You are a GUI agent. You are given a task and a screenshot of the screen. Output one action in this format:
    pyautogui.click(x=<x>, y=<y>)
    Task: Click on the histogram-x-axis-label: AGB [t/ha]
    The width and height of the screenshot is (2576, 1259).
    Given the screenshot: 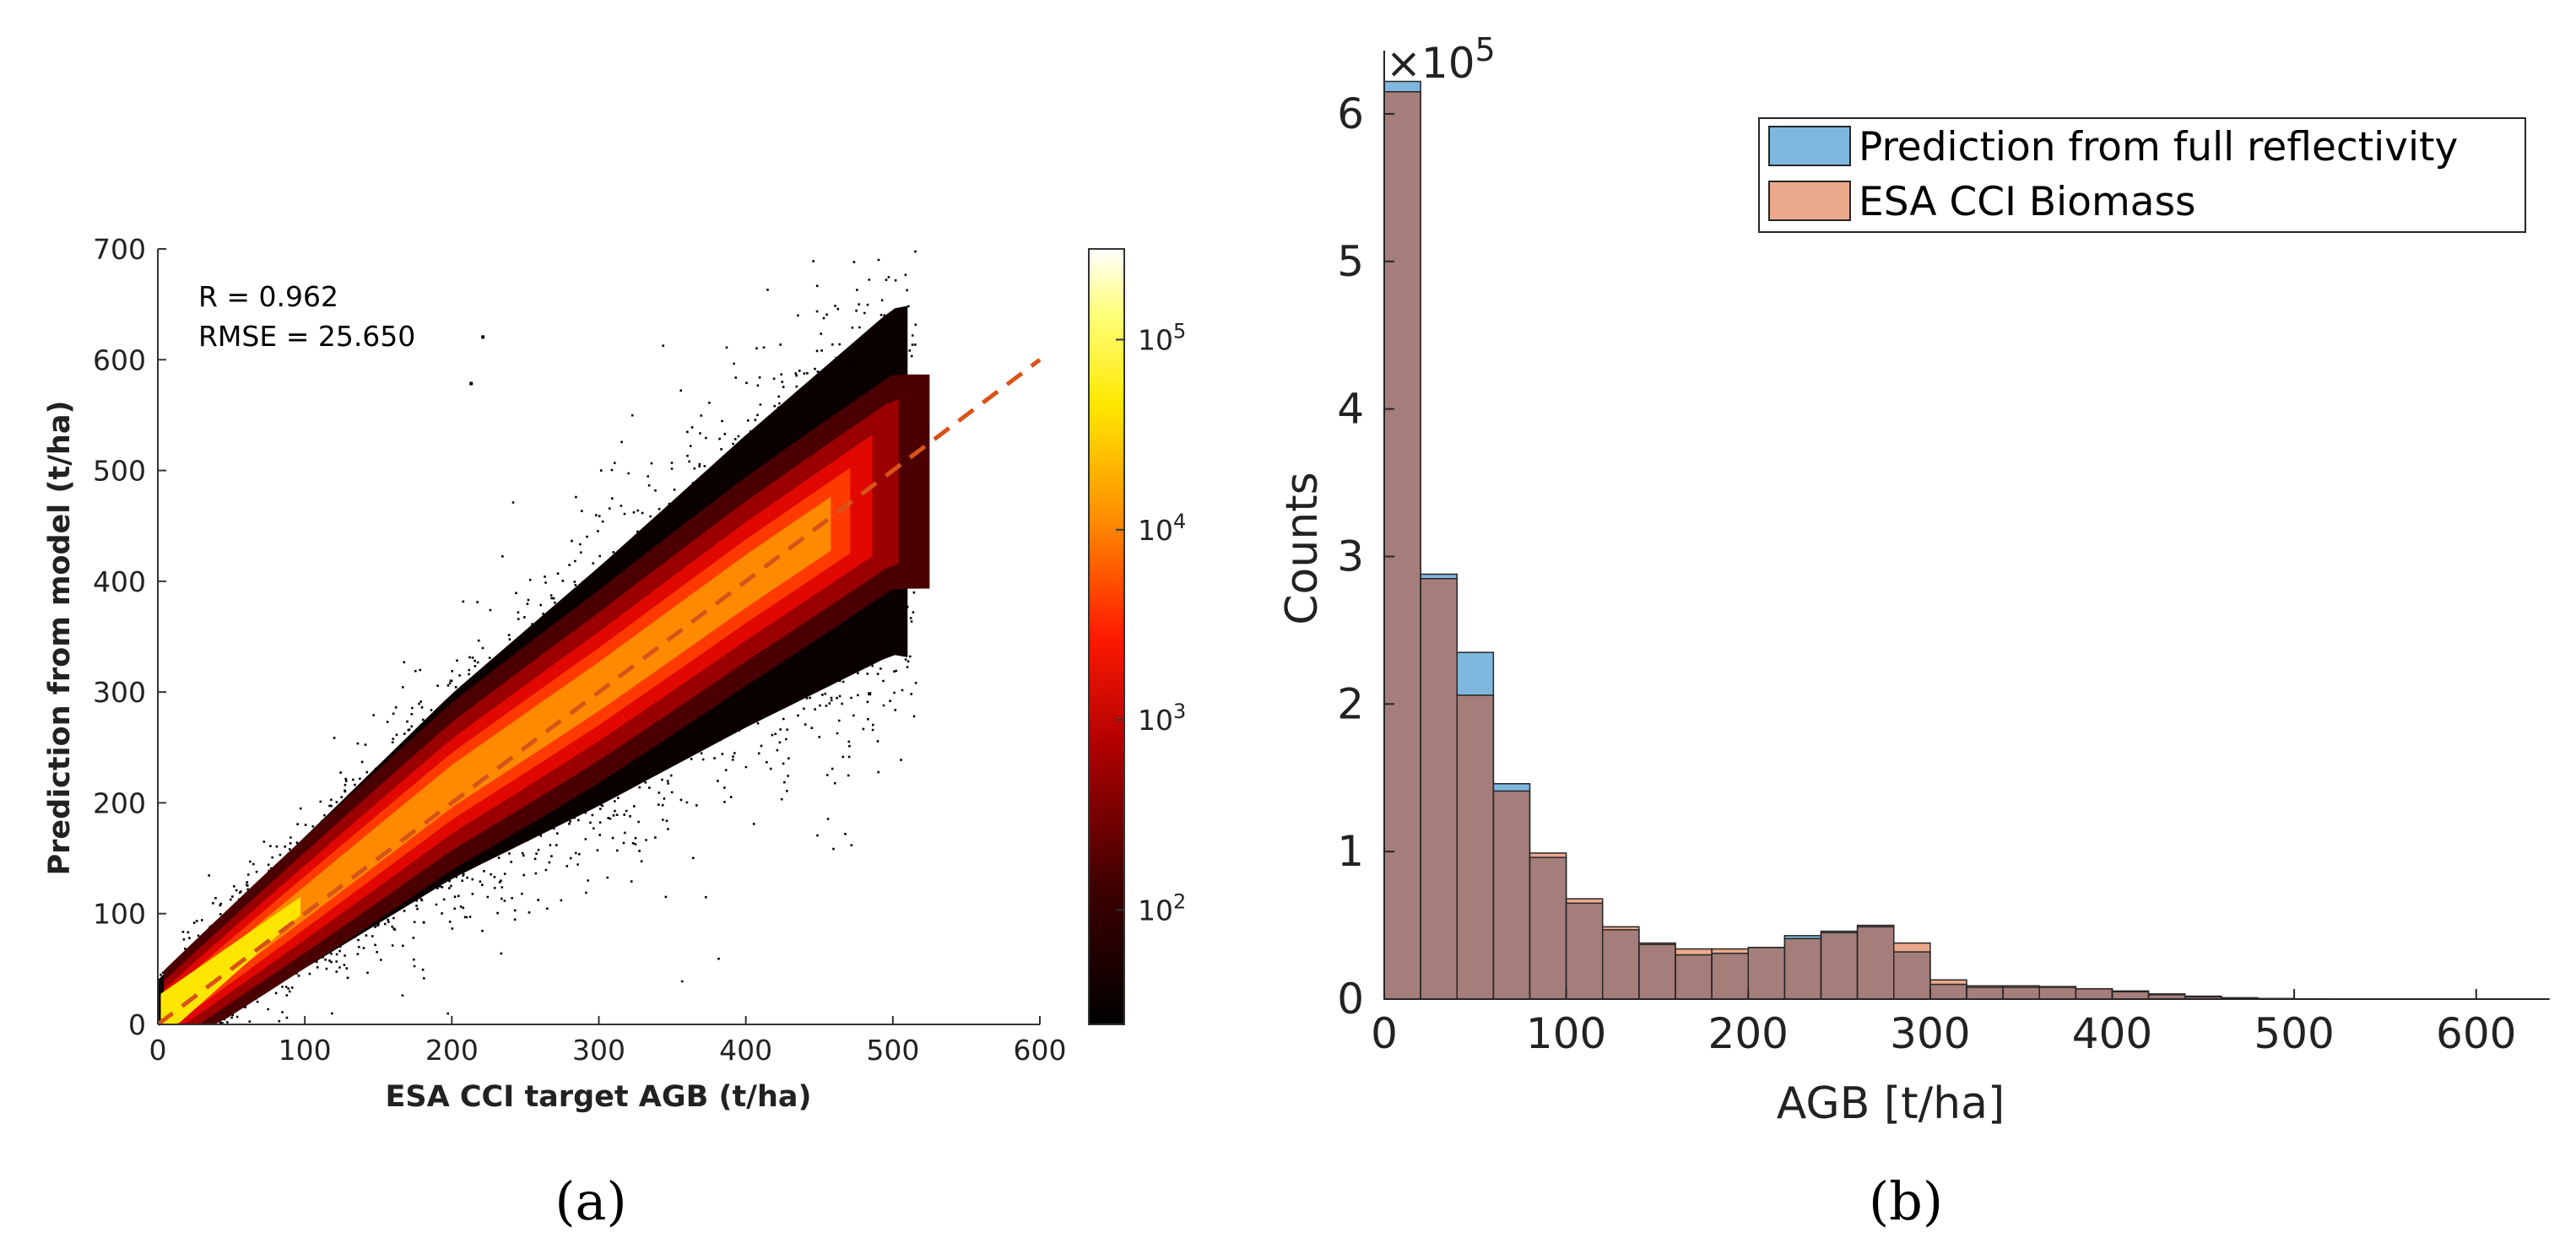 What is the action you would take?
    pyautogui.click(x=1891, y=1103)
    